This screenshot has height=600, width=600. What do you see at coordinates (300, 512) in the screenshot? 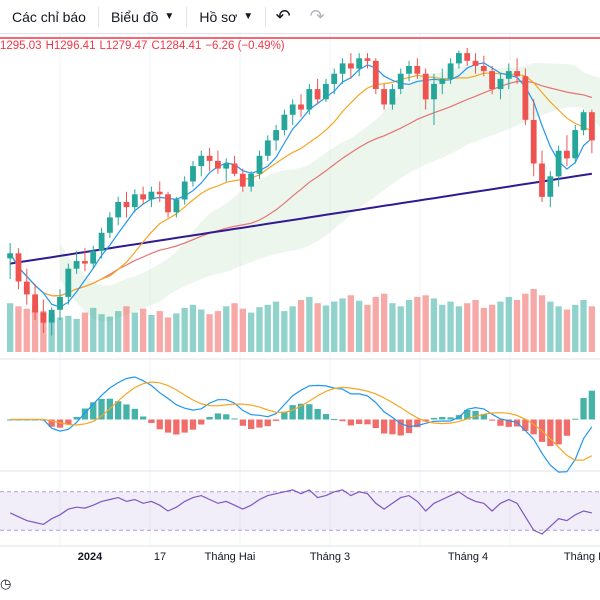
I see `rsi-pane` at bounding box center [300, 512].